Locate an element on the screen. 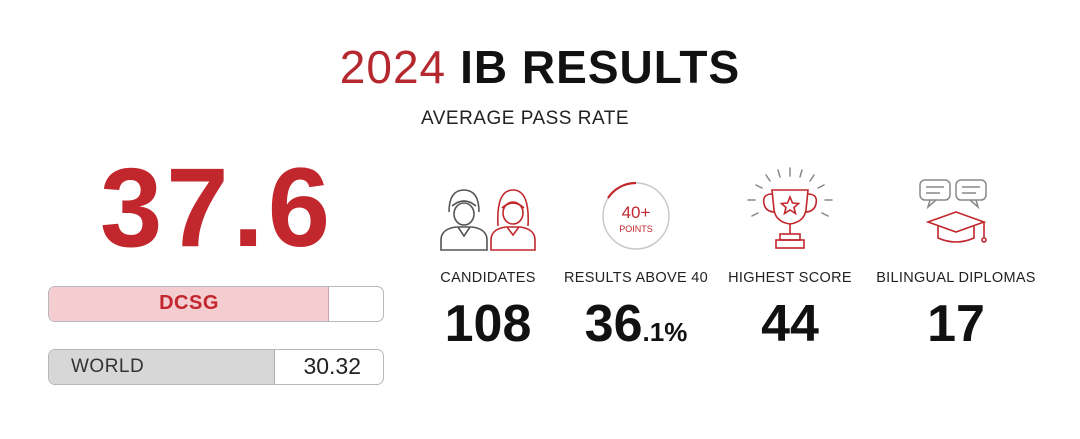 The height and width of the screenshot is (439, 1080). badge-bottom-text: POINTS is located at coordinates (636, 229).